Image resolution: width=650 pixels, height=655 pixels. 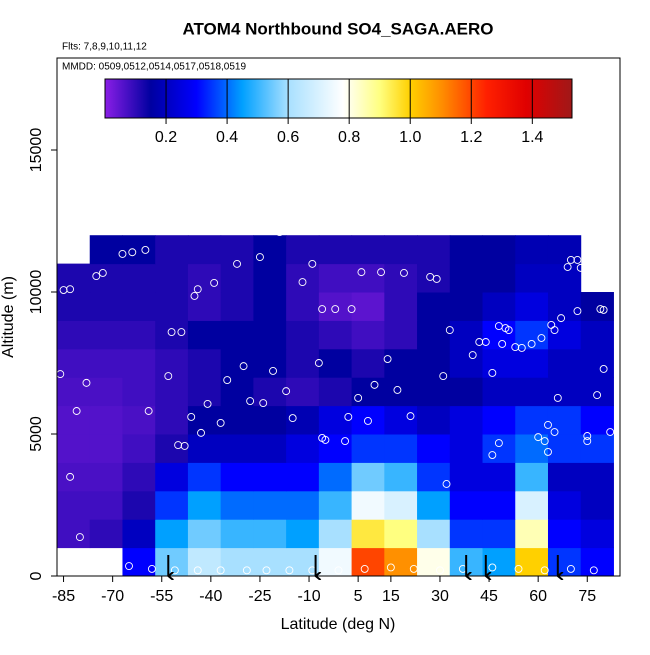 I want to click on colorbar-tick-label: 0.8, so click(x=349, y=137).